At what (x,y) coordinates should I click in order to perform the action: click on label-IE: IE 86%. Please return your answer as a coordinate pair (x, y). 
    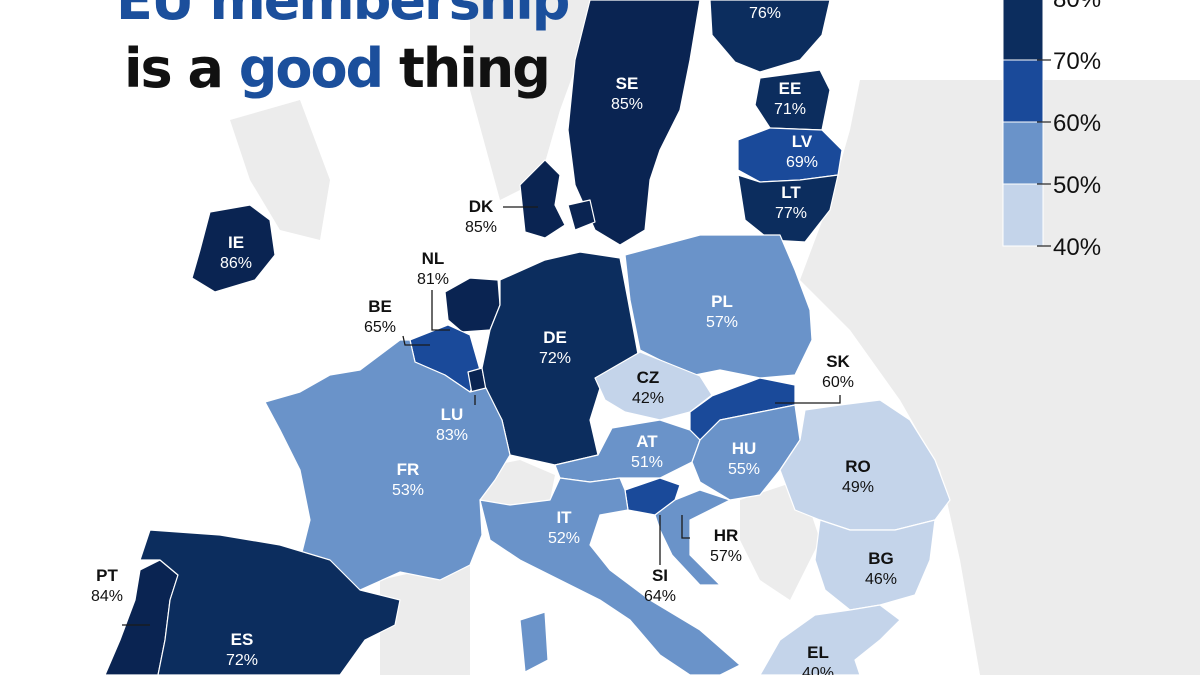
    Looking at the image, I should click on (236, 252).